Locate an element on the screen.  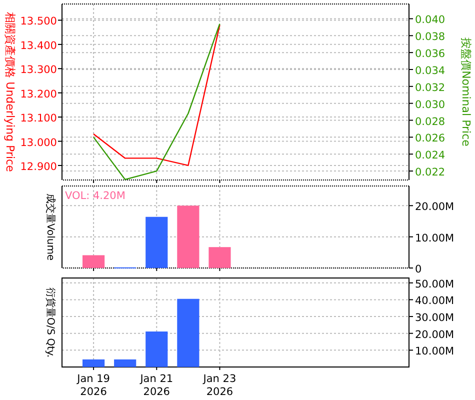
y-tick-label: 13.400 is located at coordinates (38, 46).